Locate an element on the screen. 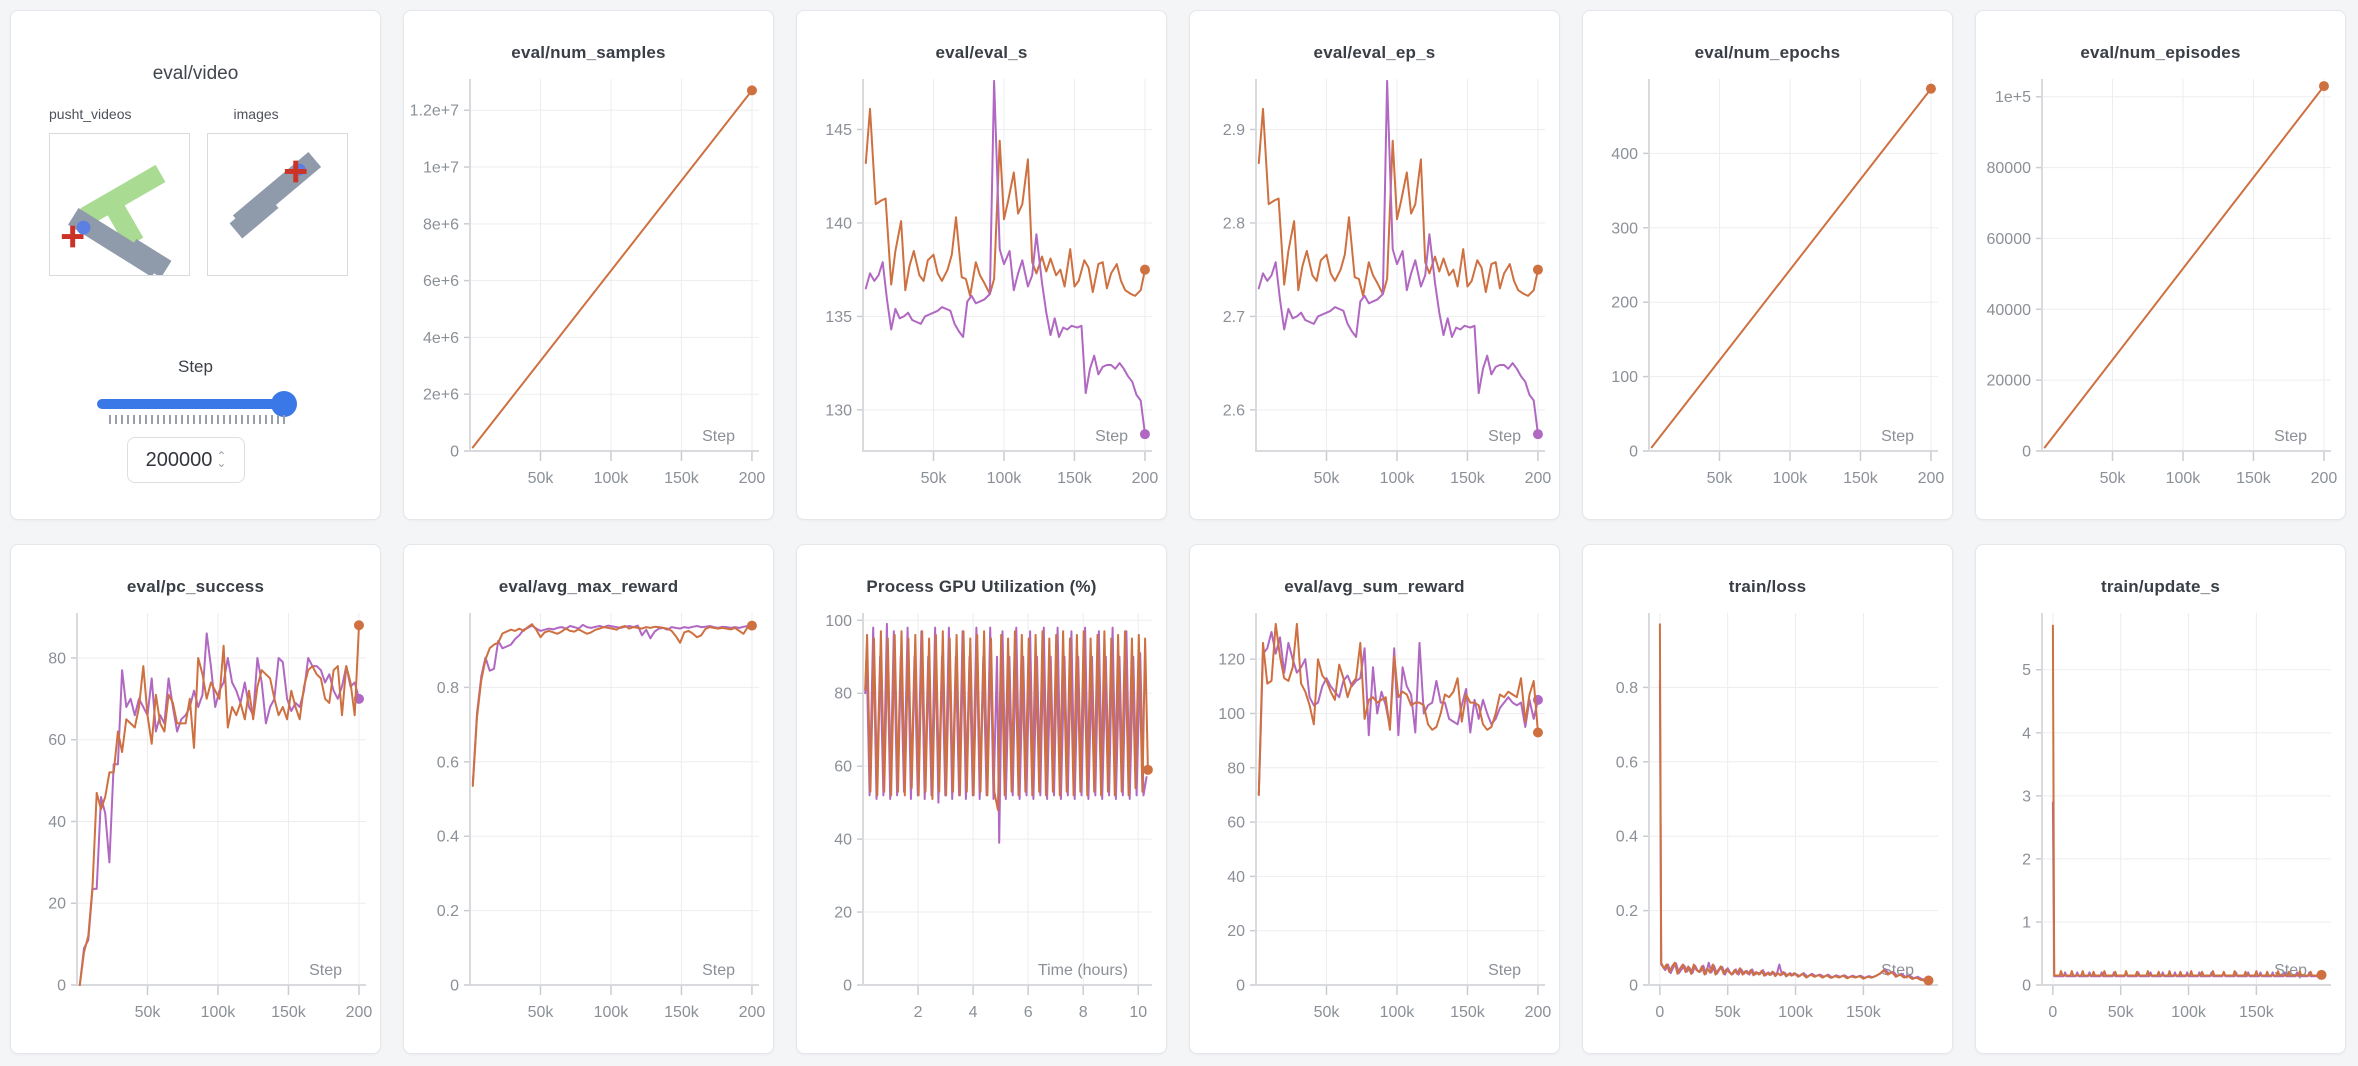 Image resolution: width=2358 pixels, height=1066 pixels. step-value: 200000 is located at coordinates (179, 459).